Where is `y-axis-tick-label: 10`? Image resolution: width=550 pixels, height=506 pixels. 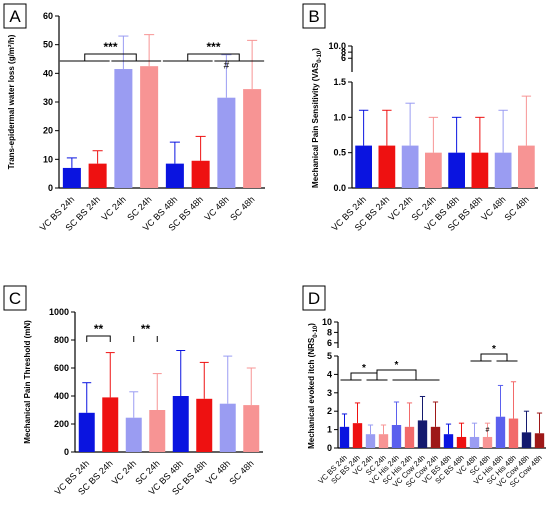
y-axis-tick-label: 10 is located at coordinates (48, 159).